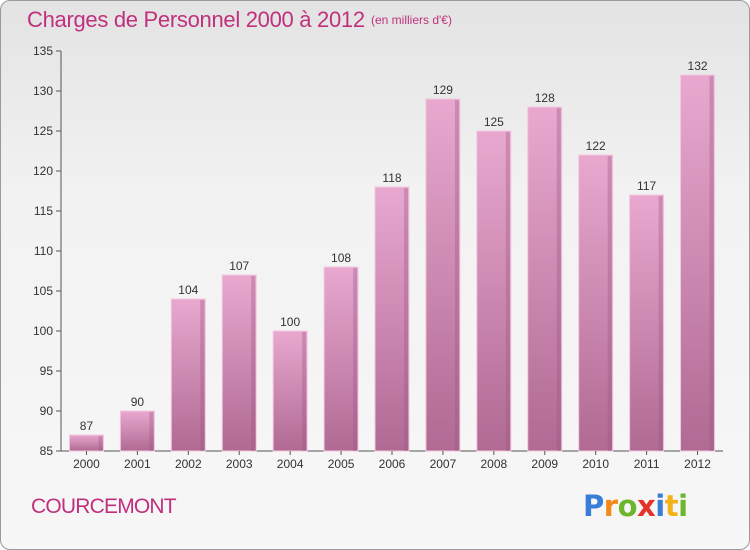 The height and width of the screenshot is (550, 750). I want to click on data-label: 108, so click(341, 258).